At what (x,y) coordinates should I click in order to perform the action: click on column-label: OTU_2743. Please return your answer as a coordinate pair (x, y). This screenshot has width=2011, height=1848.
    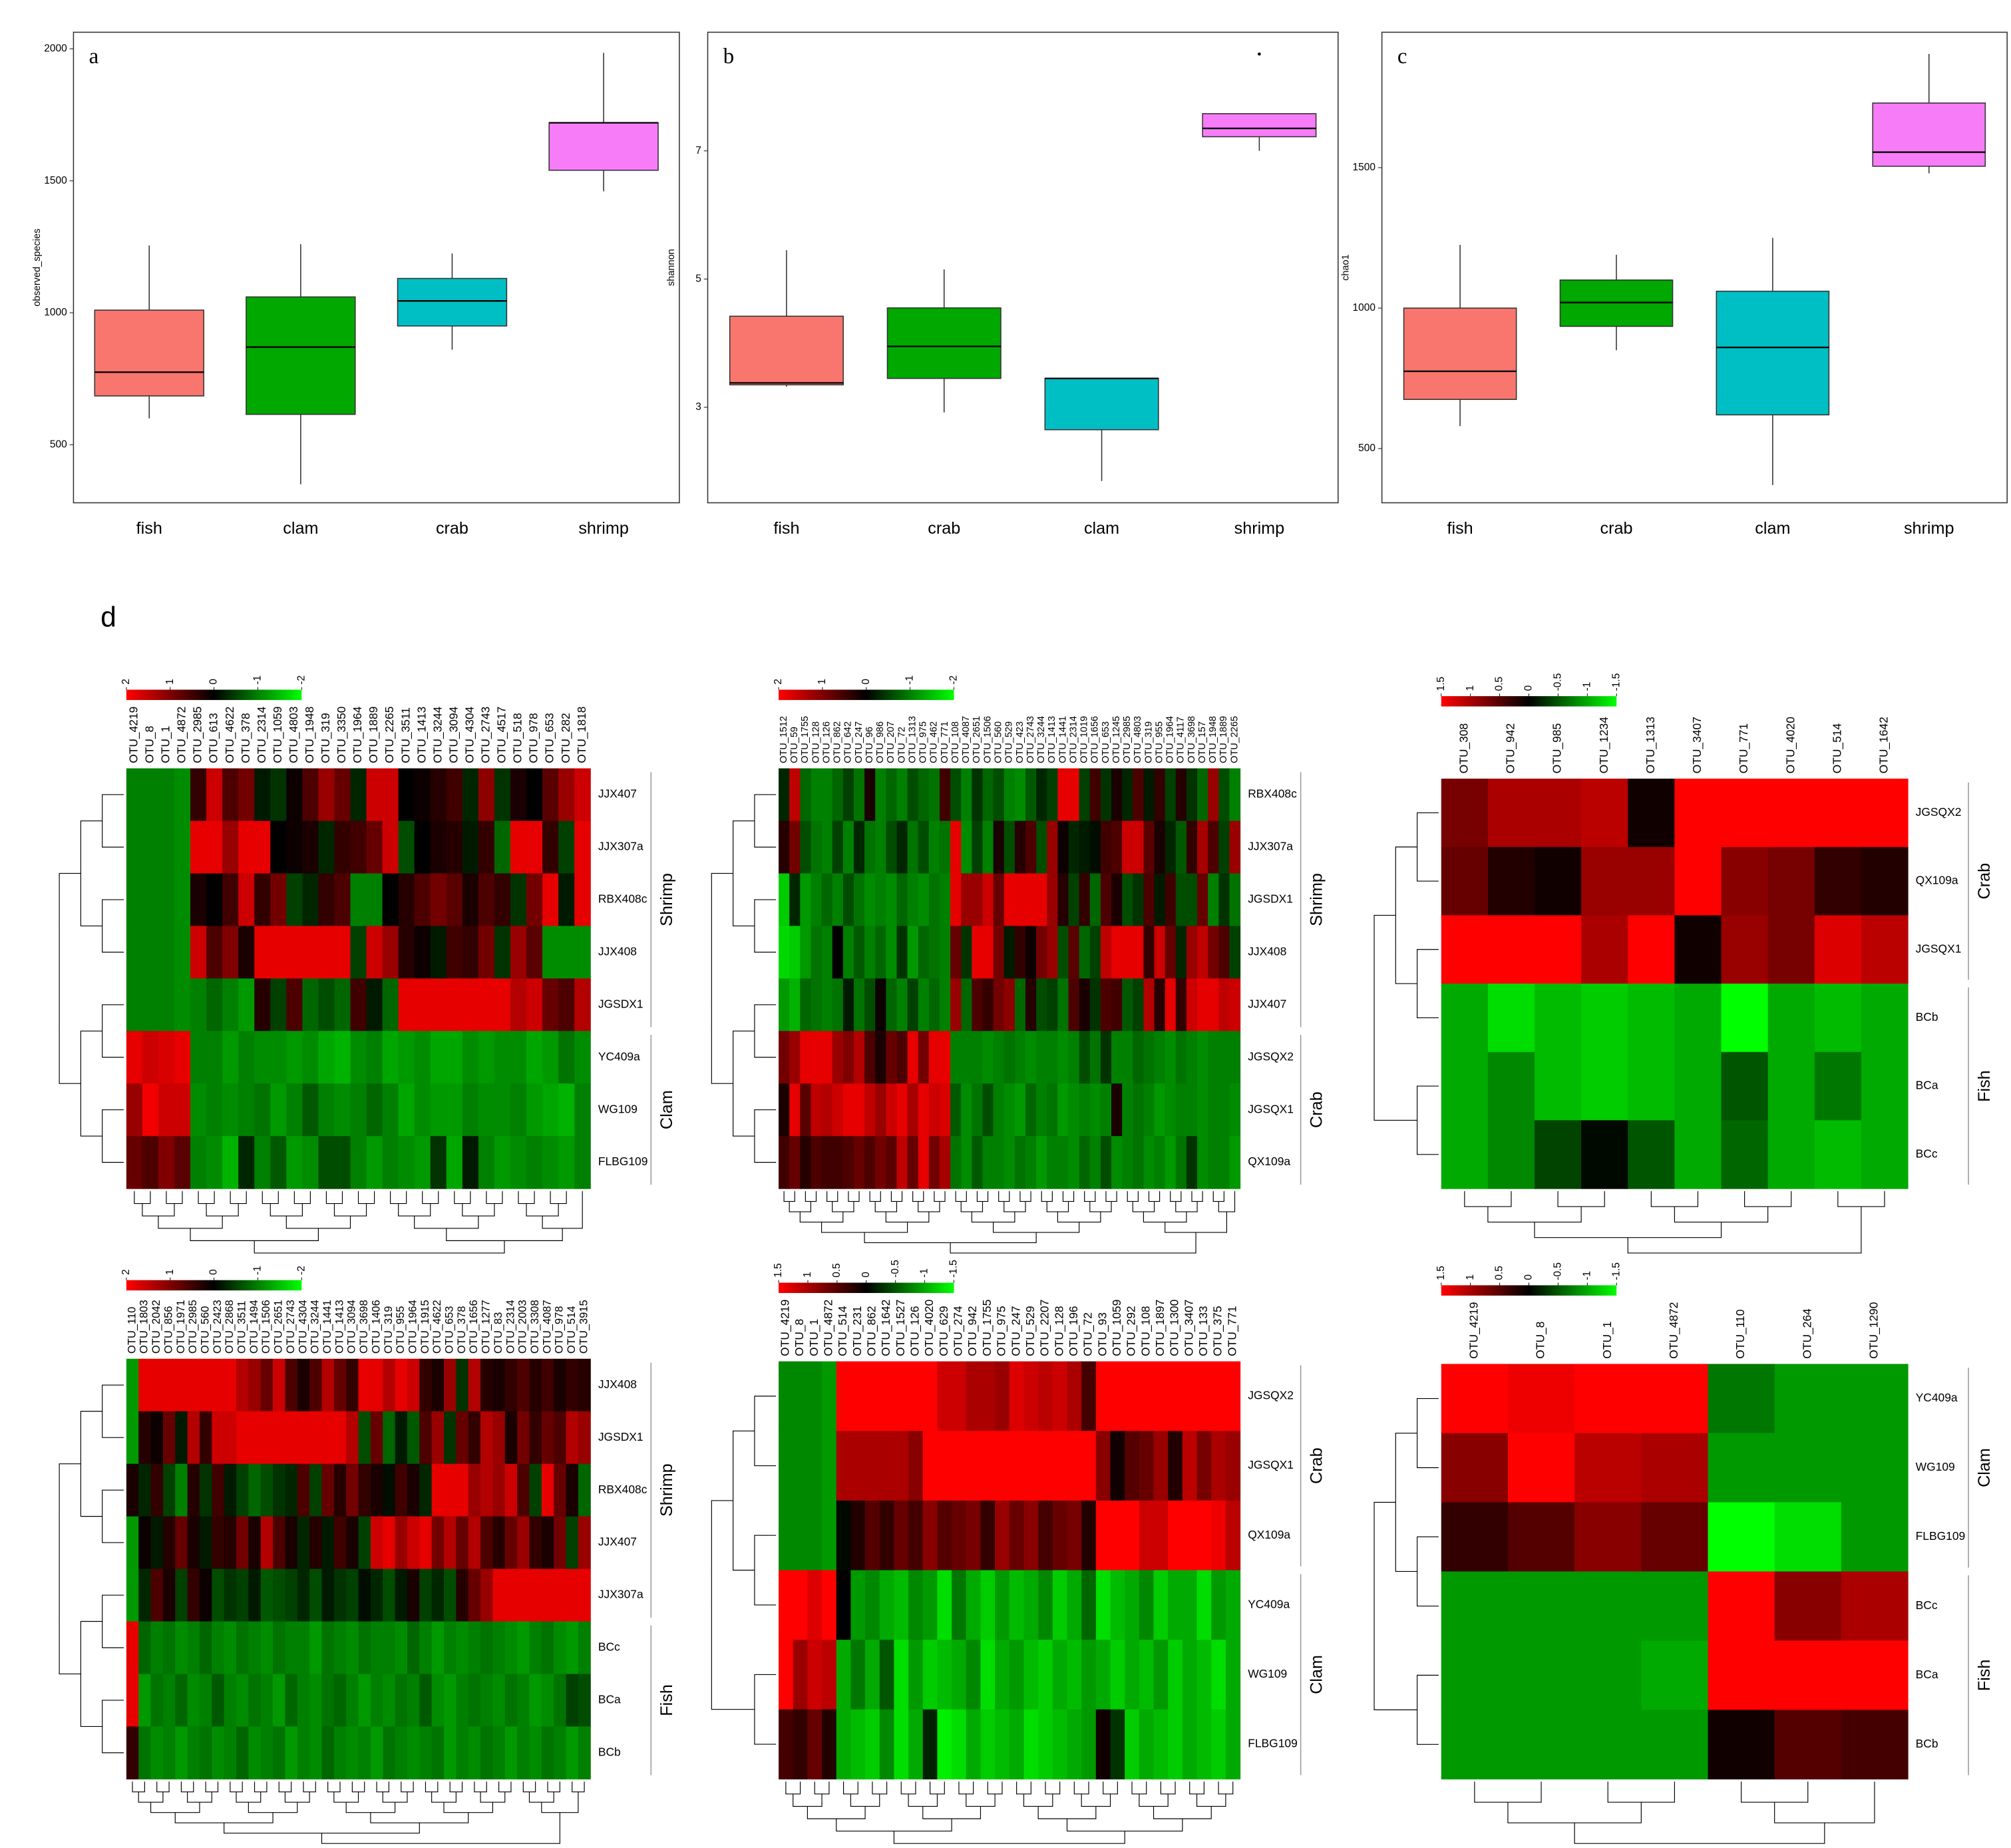
    Looking at the image, I should click on (1030, 739).